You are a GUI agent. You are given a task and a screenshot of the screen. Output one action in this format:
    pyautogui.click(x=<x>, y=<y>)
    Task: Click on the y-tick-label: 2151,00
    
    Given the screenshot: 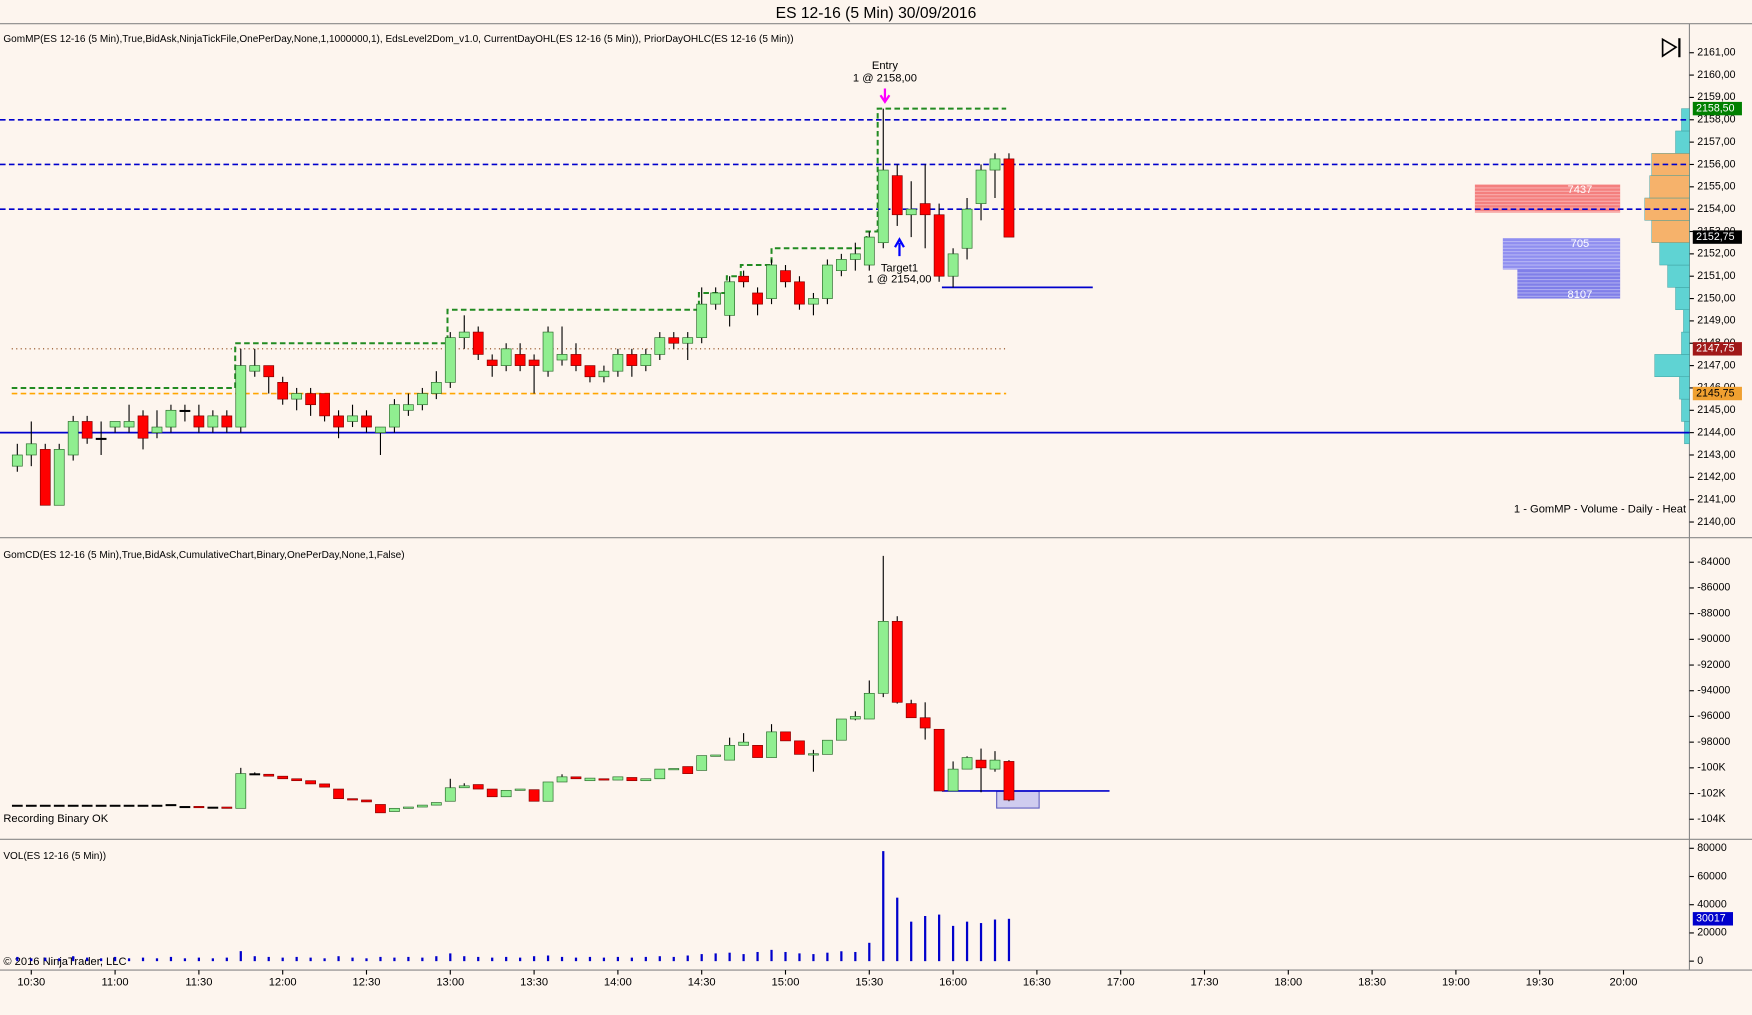 What is the action you would take?
    pyautogui.click(x=1716, y=276)
    